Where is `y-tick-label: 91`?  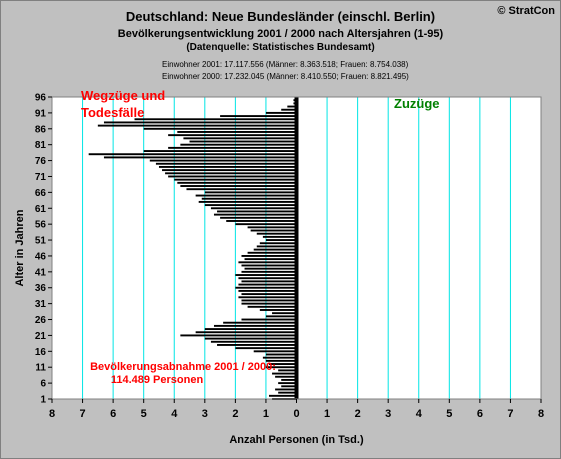
y-tick-label: 91 is located at coordinates (41, 113).